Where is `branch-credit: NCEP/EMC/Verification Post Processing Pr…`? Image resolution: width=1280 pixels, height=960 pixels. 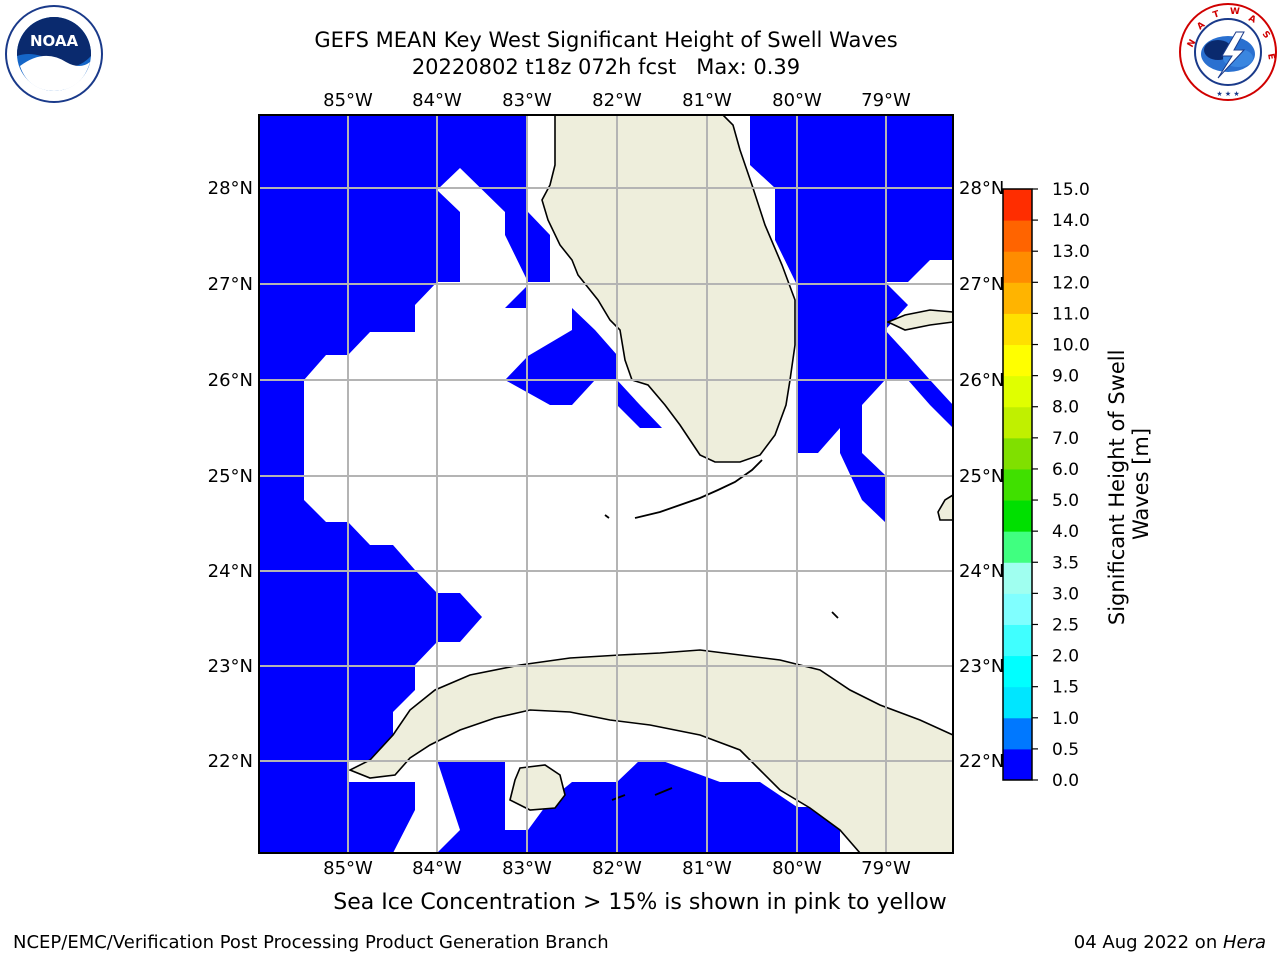
branch-credit: NCEP/EMC/Verification Post Processing Pr… is located at coordinates (311, 942).